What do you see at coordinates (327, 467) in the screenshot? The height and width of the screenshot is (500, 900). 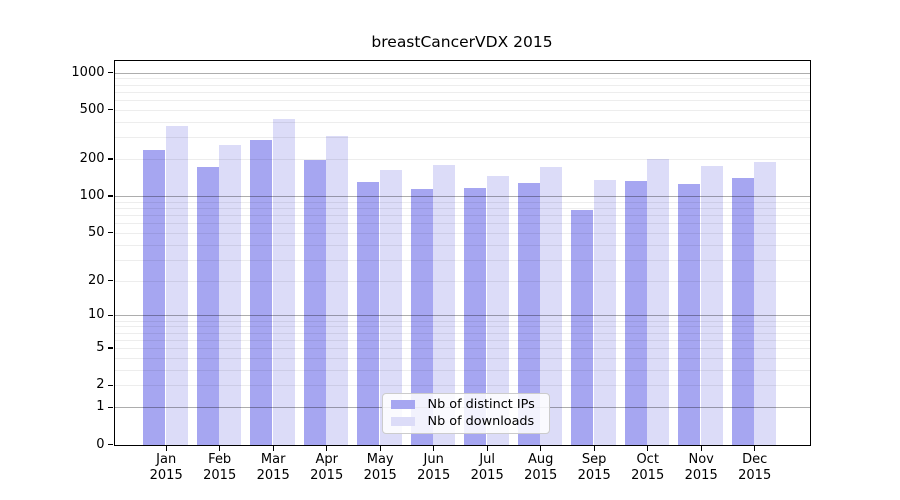 I see `x-tick-label: Apr 2015` at bounding box center [327, 467].